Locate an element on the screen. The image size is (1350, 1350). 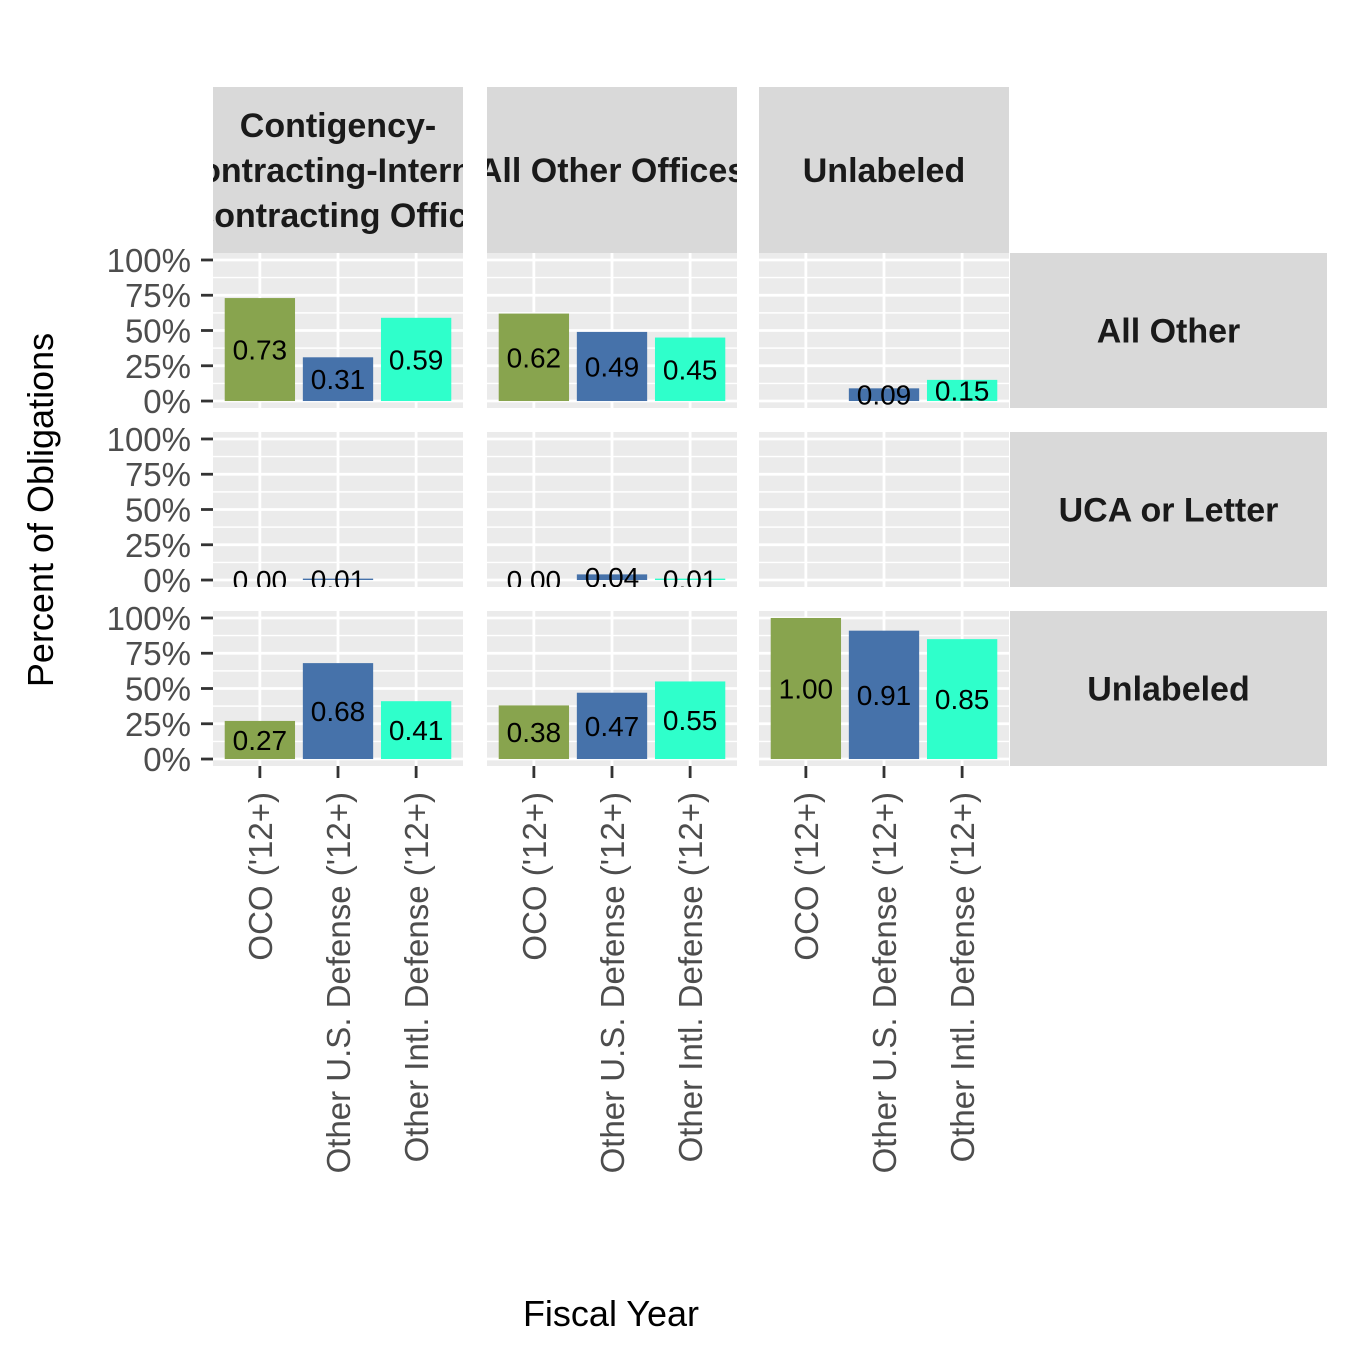
bar-value-label: 0.85 is located at coordinates (962, 699).